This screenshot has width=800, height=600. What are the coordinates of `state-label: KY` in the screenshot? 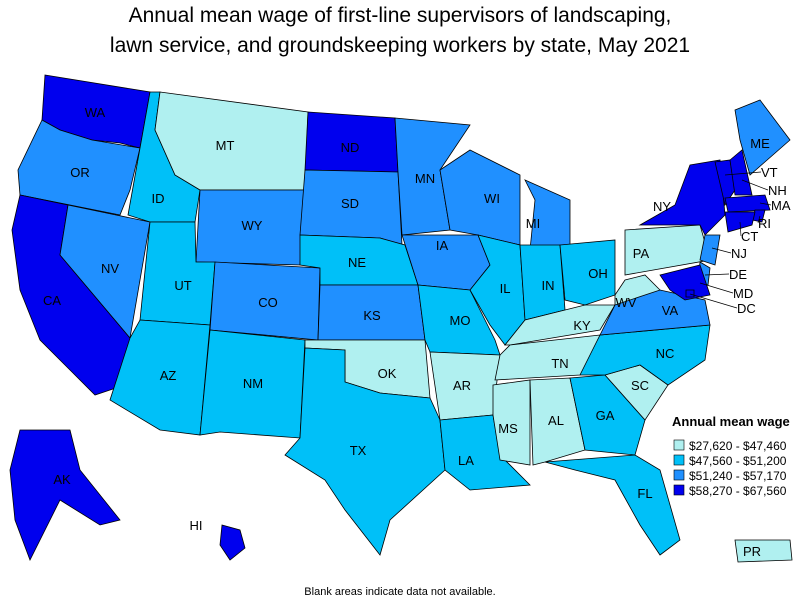 It's located at (582, 325).